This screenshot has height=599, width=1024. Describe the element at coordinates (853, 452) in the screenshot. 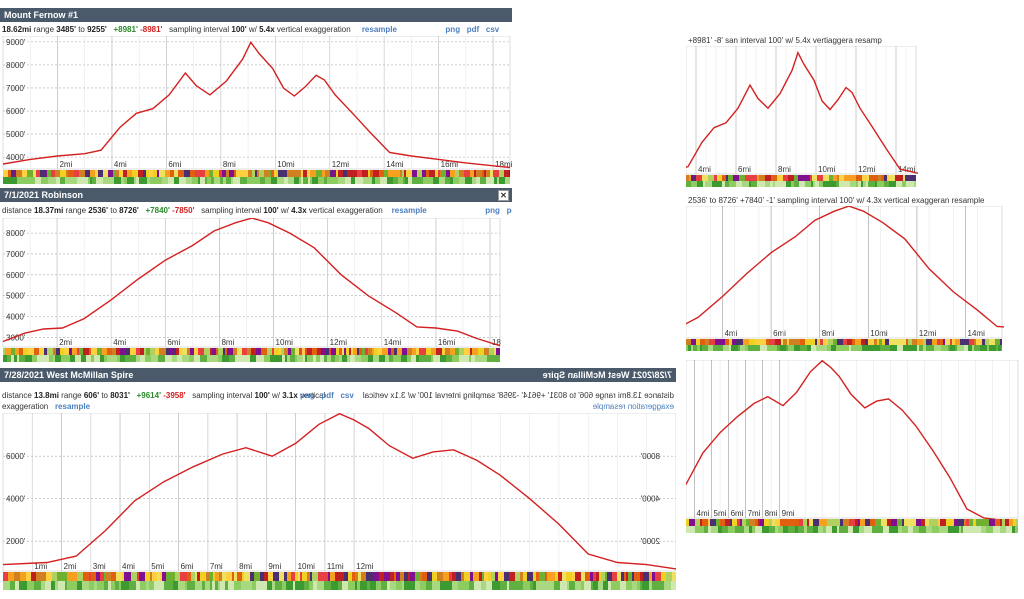

I see `crop-mcmillan-fragment: 4mi 5mi 6mi 7mi 8mi 9mi` at that location.